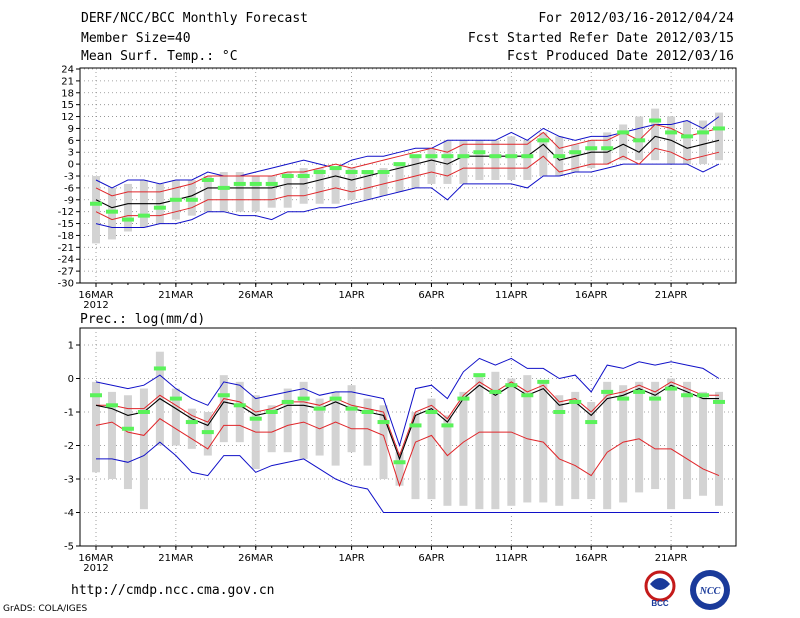 The width and height of the screenshot is (800, 618). I want to click on temp-xtick-label: 6APR, so click(431, 295).